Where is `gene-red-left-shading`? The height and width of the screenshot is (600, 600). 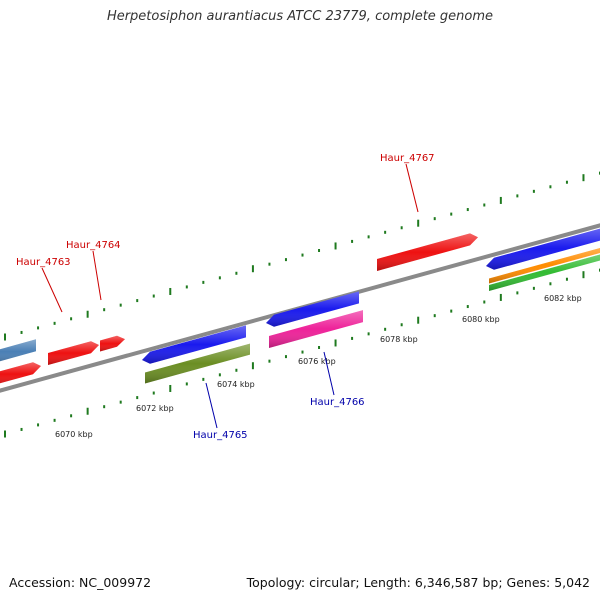
gene-red-left-shading is located at coordinates (20, 373).